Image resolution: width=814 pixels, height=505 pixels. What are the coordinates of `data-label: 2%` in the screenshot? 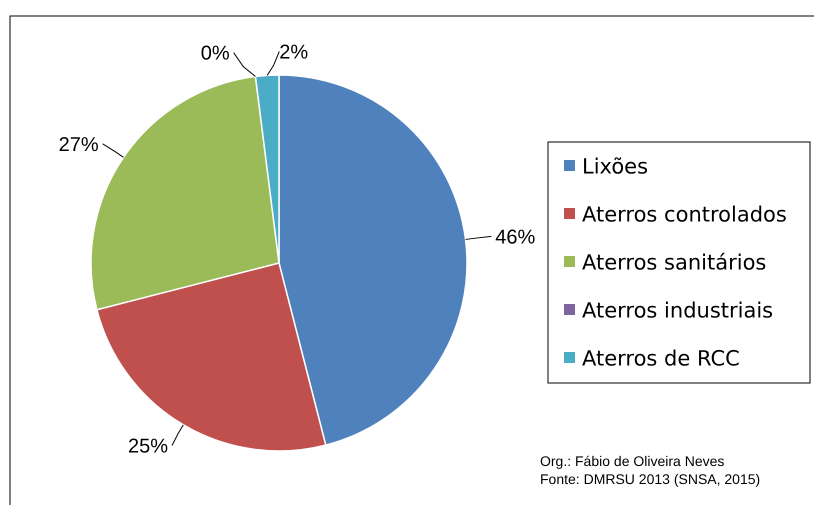 It's located at (293, 52).